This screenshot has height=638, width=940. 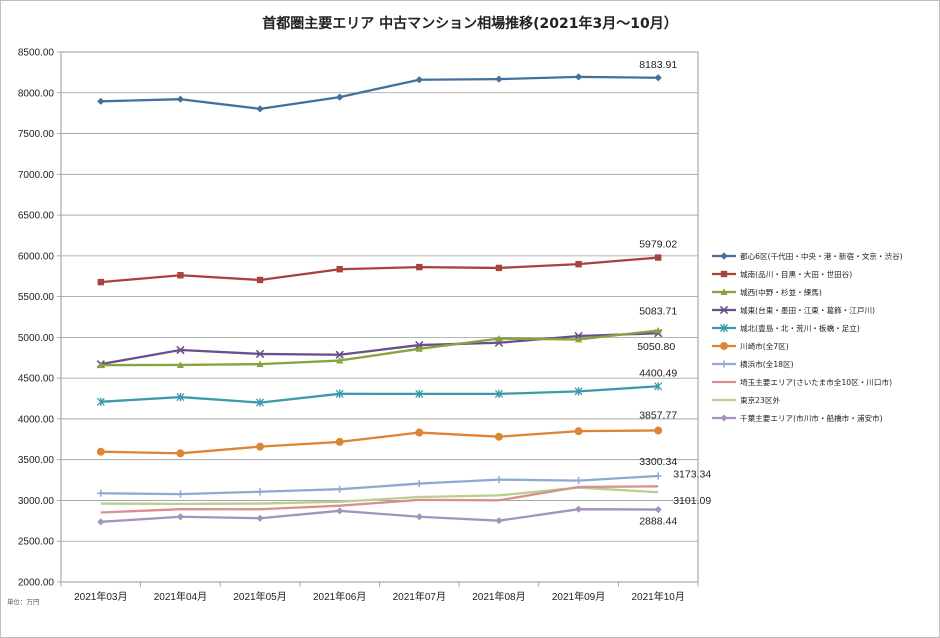 What do you see at coordinates (821, 256) in the screenshot?
I see `legend-label: 都心6区(千代田・中央・港・新宿・文京・渋谷)` at bounding box center [821, 256].